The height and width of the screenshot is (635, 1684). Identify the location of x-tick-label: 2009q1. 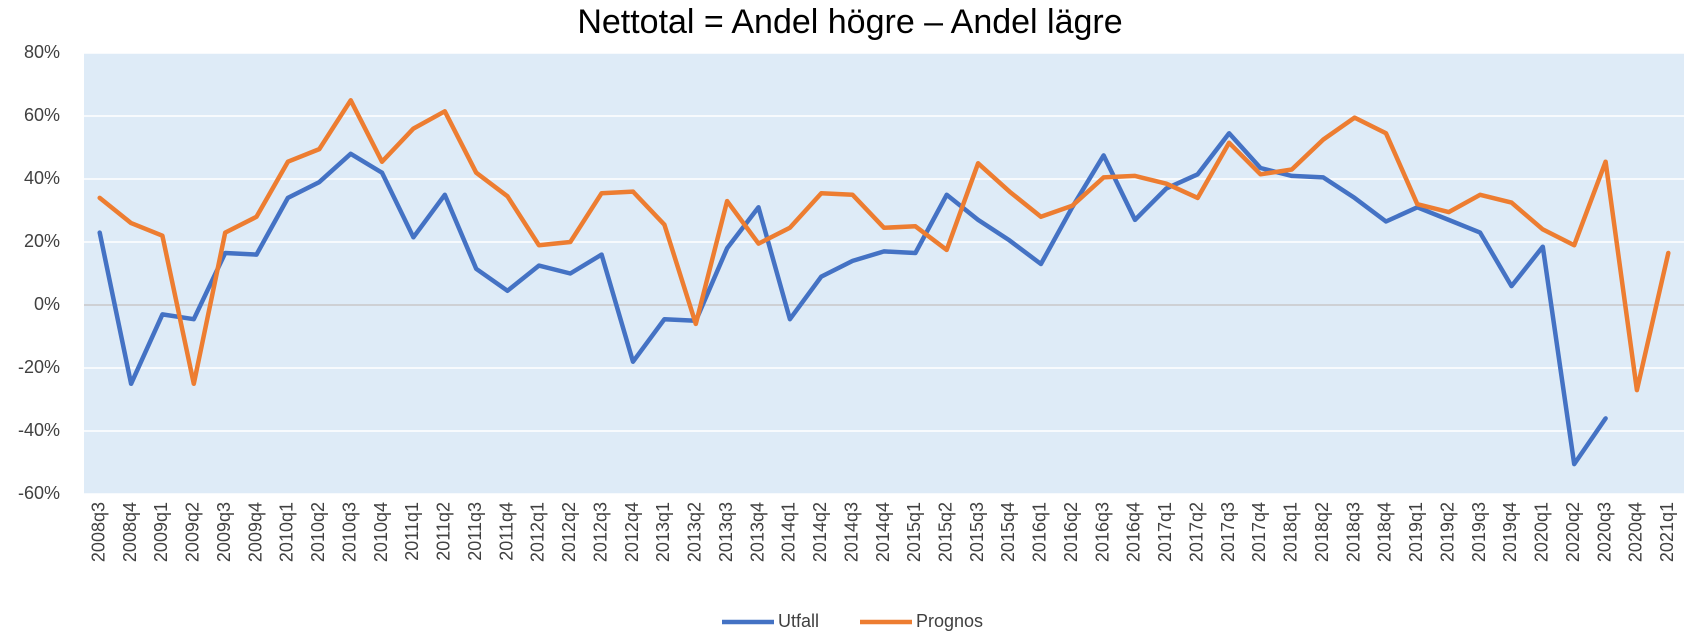
(161, 532).